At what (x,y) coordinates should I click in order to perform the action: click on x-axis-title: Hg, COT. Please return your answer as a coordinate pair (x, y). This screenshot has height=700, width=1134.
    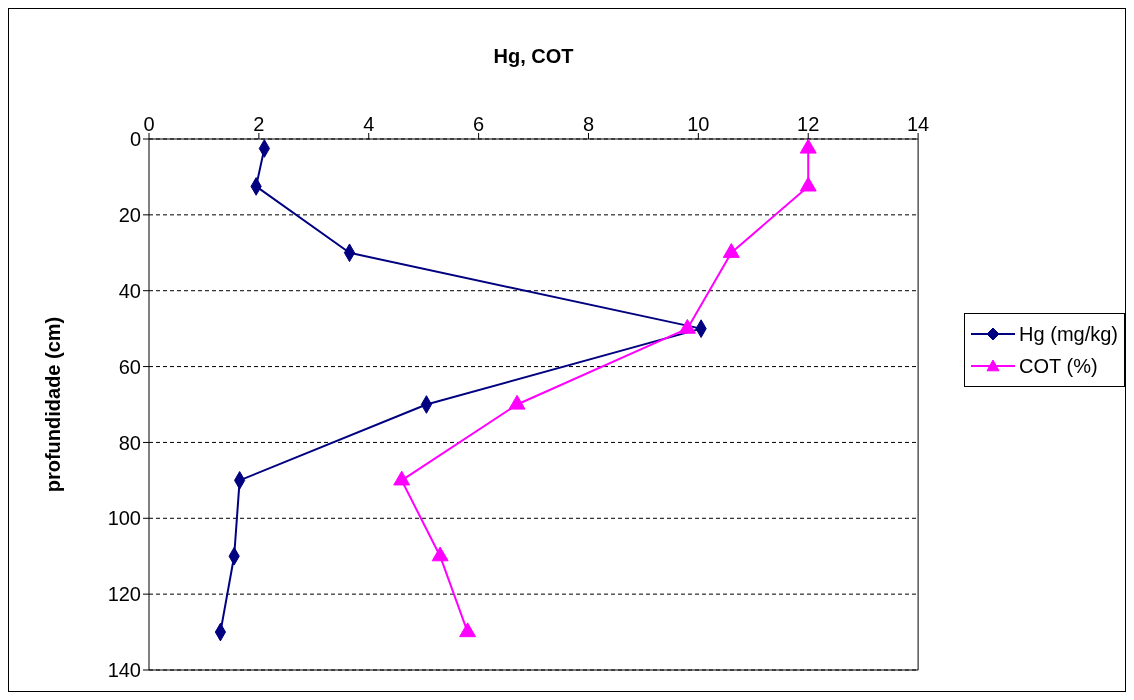
    Looking at the image, I should click on (533, 56).